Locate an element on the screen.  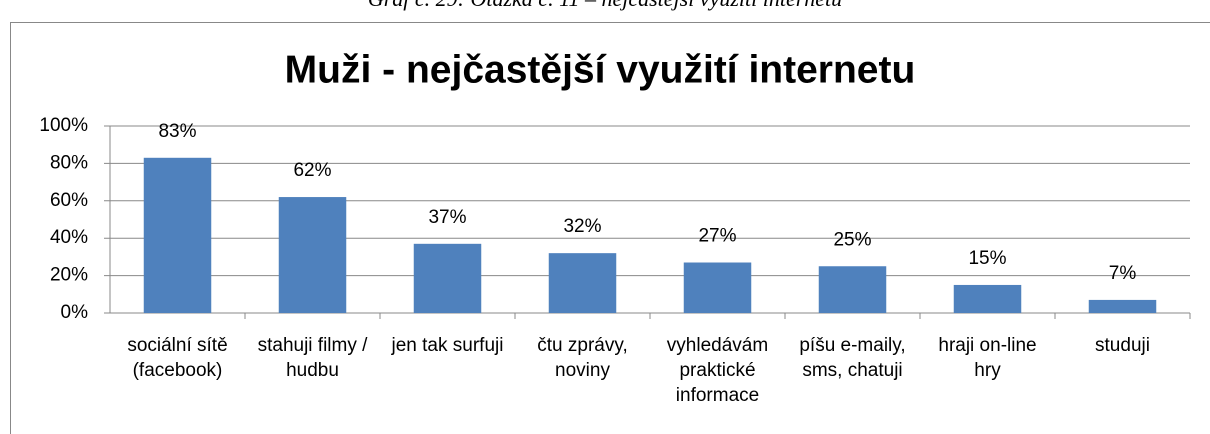
x-tick-label: jen tak surfuji is located at coordinates (447, 345).